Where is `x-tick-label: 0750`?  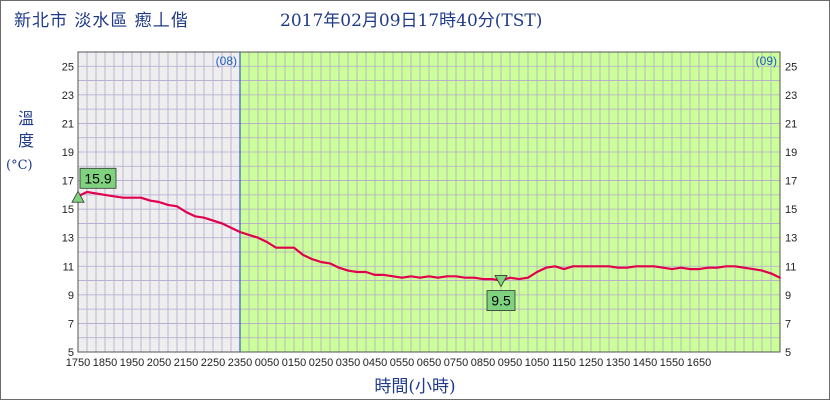 x-tick-label: 0750 is located at coordinates (456, 363).